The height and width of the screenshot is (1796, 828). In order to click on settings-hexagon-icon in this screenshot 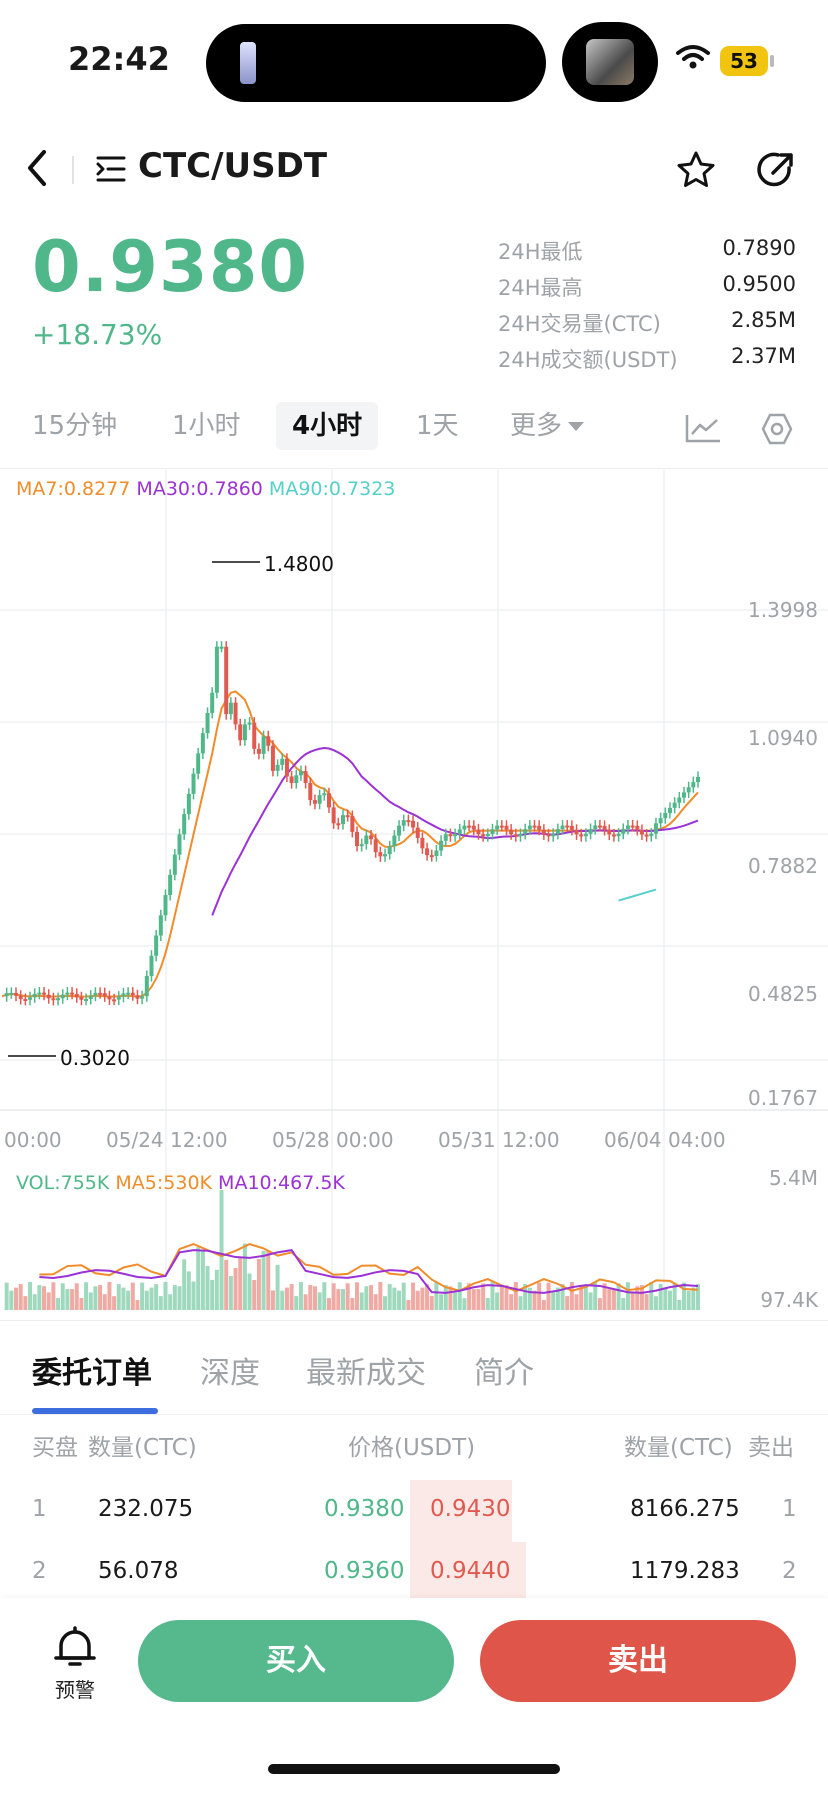, I will do `click(777, 429)`.